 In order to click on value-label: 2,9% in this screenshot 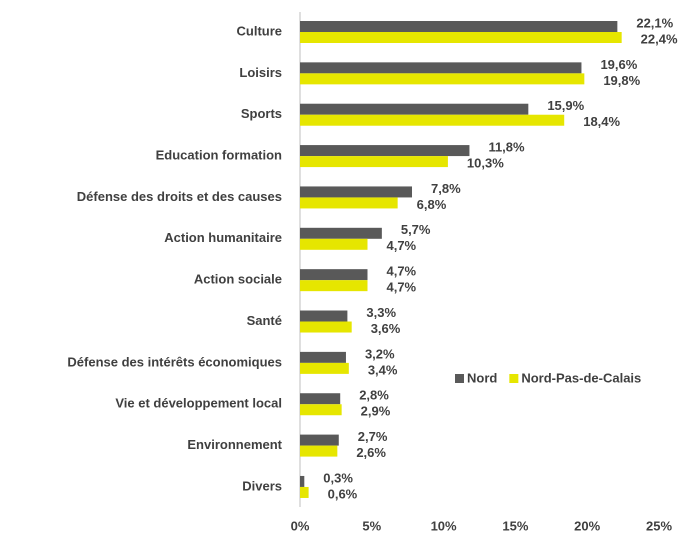, I will do `click(376, 411)`.